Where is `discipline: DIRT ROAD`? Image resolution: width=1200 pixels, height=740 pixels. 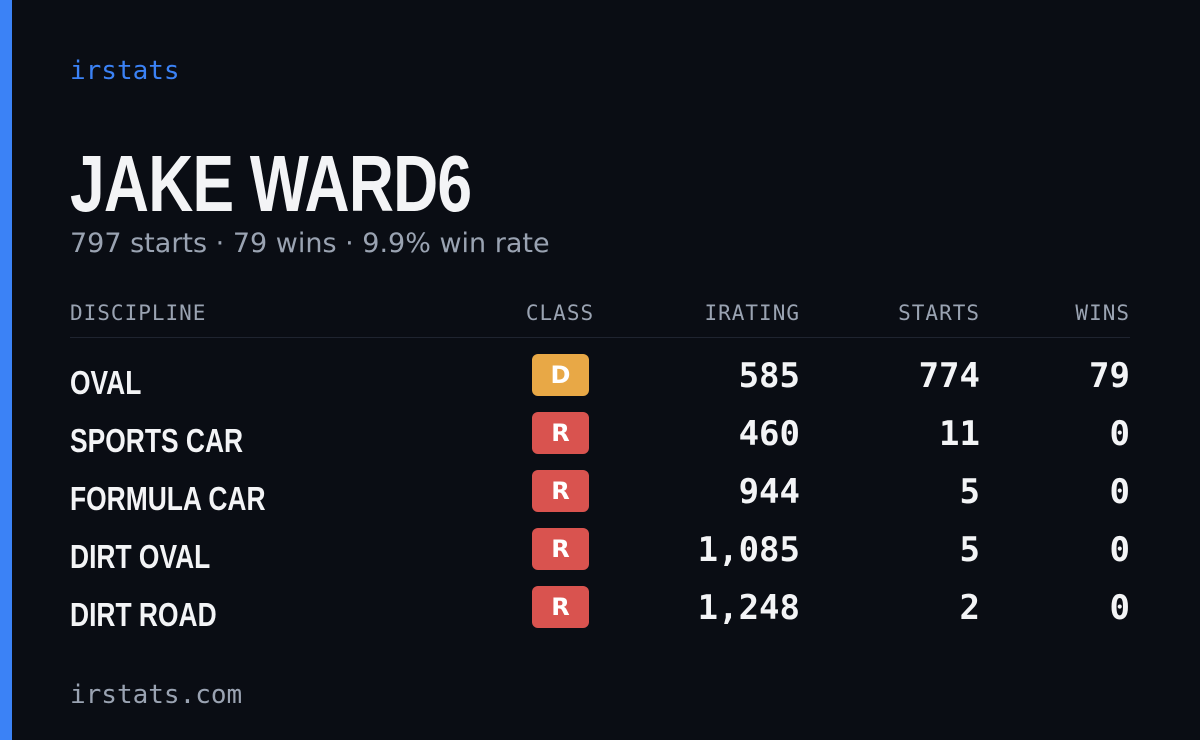
discipline: DIRT ROAD is located at coordinates (143, 614).